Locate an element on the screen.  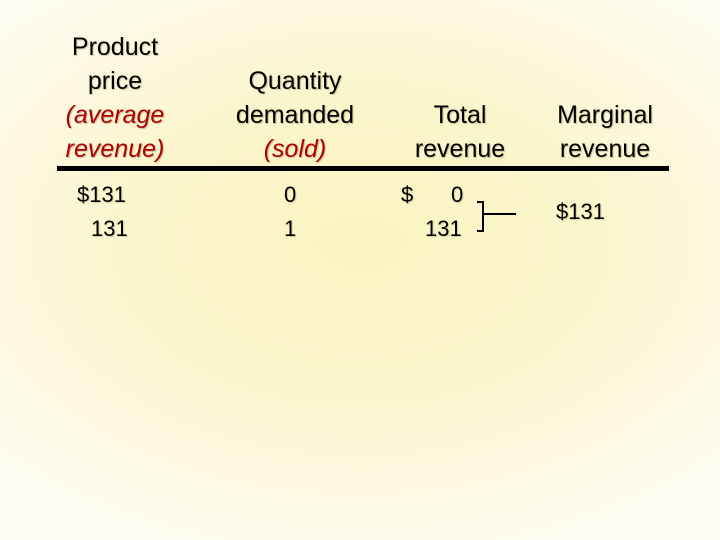
bracket-pointer is located at coordinates (500, 214).